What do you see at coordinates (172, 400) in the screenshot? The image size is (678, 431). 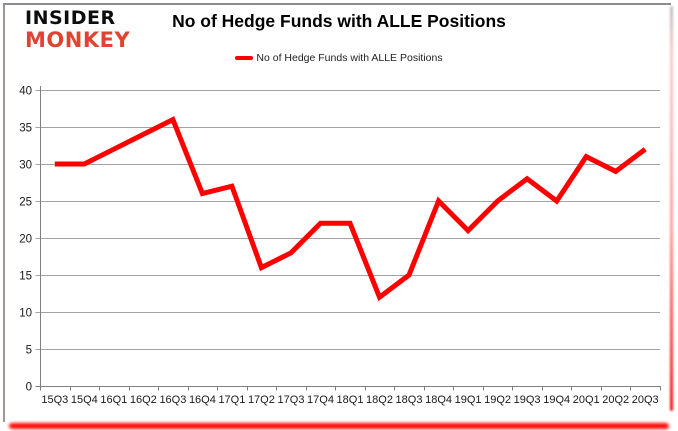 I see `x-axis-tick-label: 16Q3` at bounding box center [172, 400].